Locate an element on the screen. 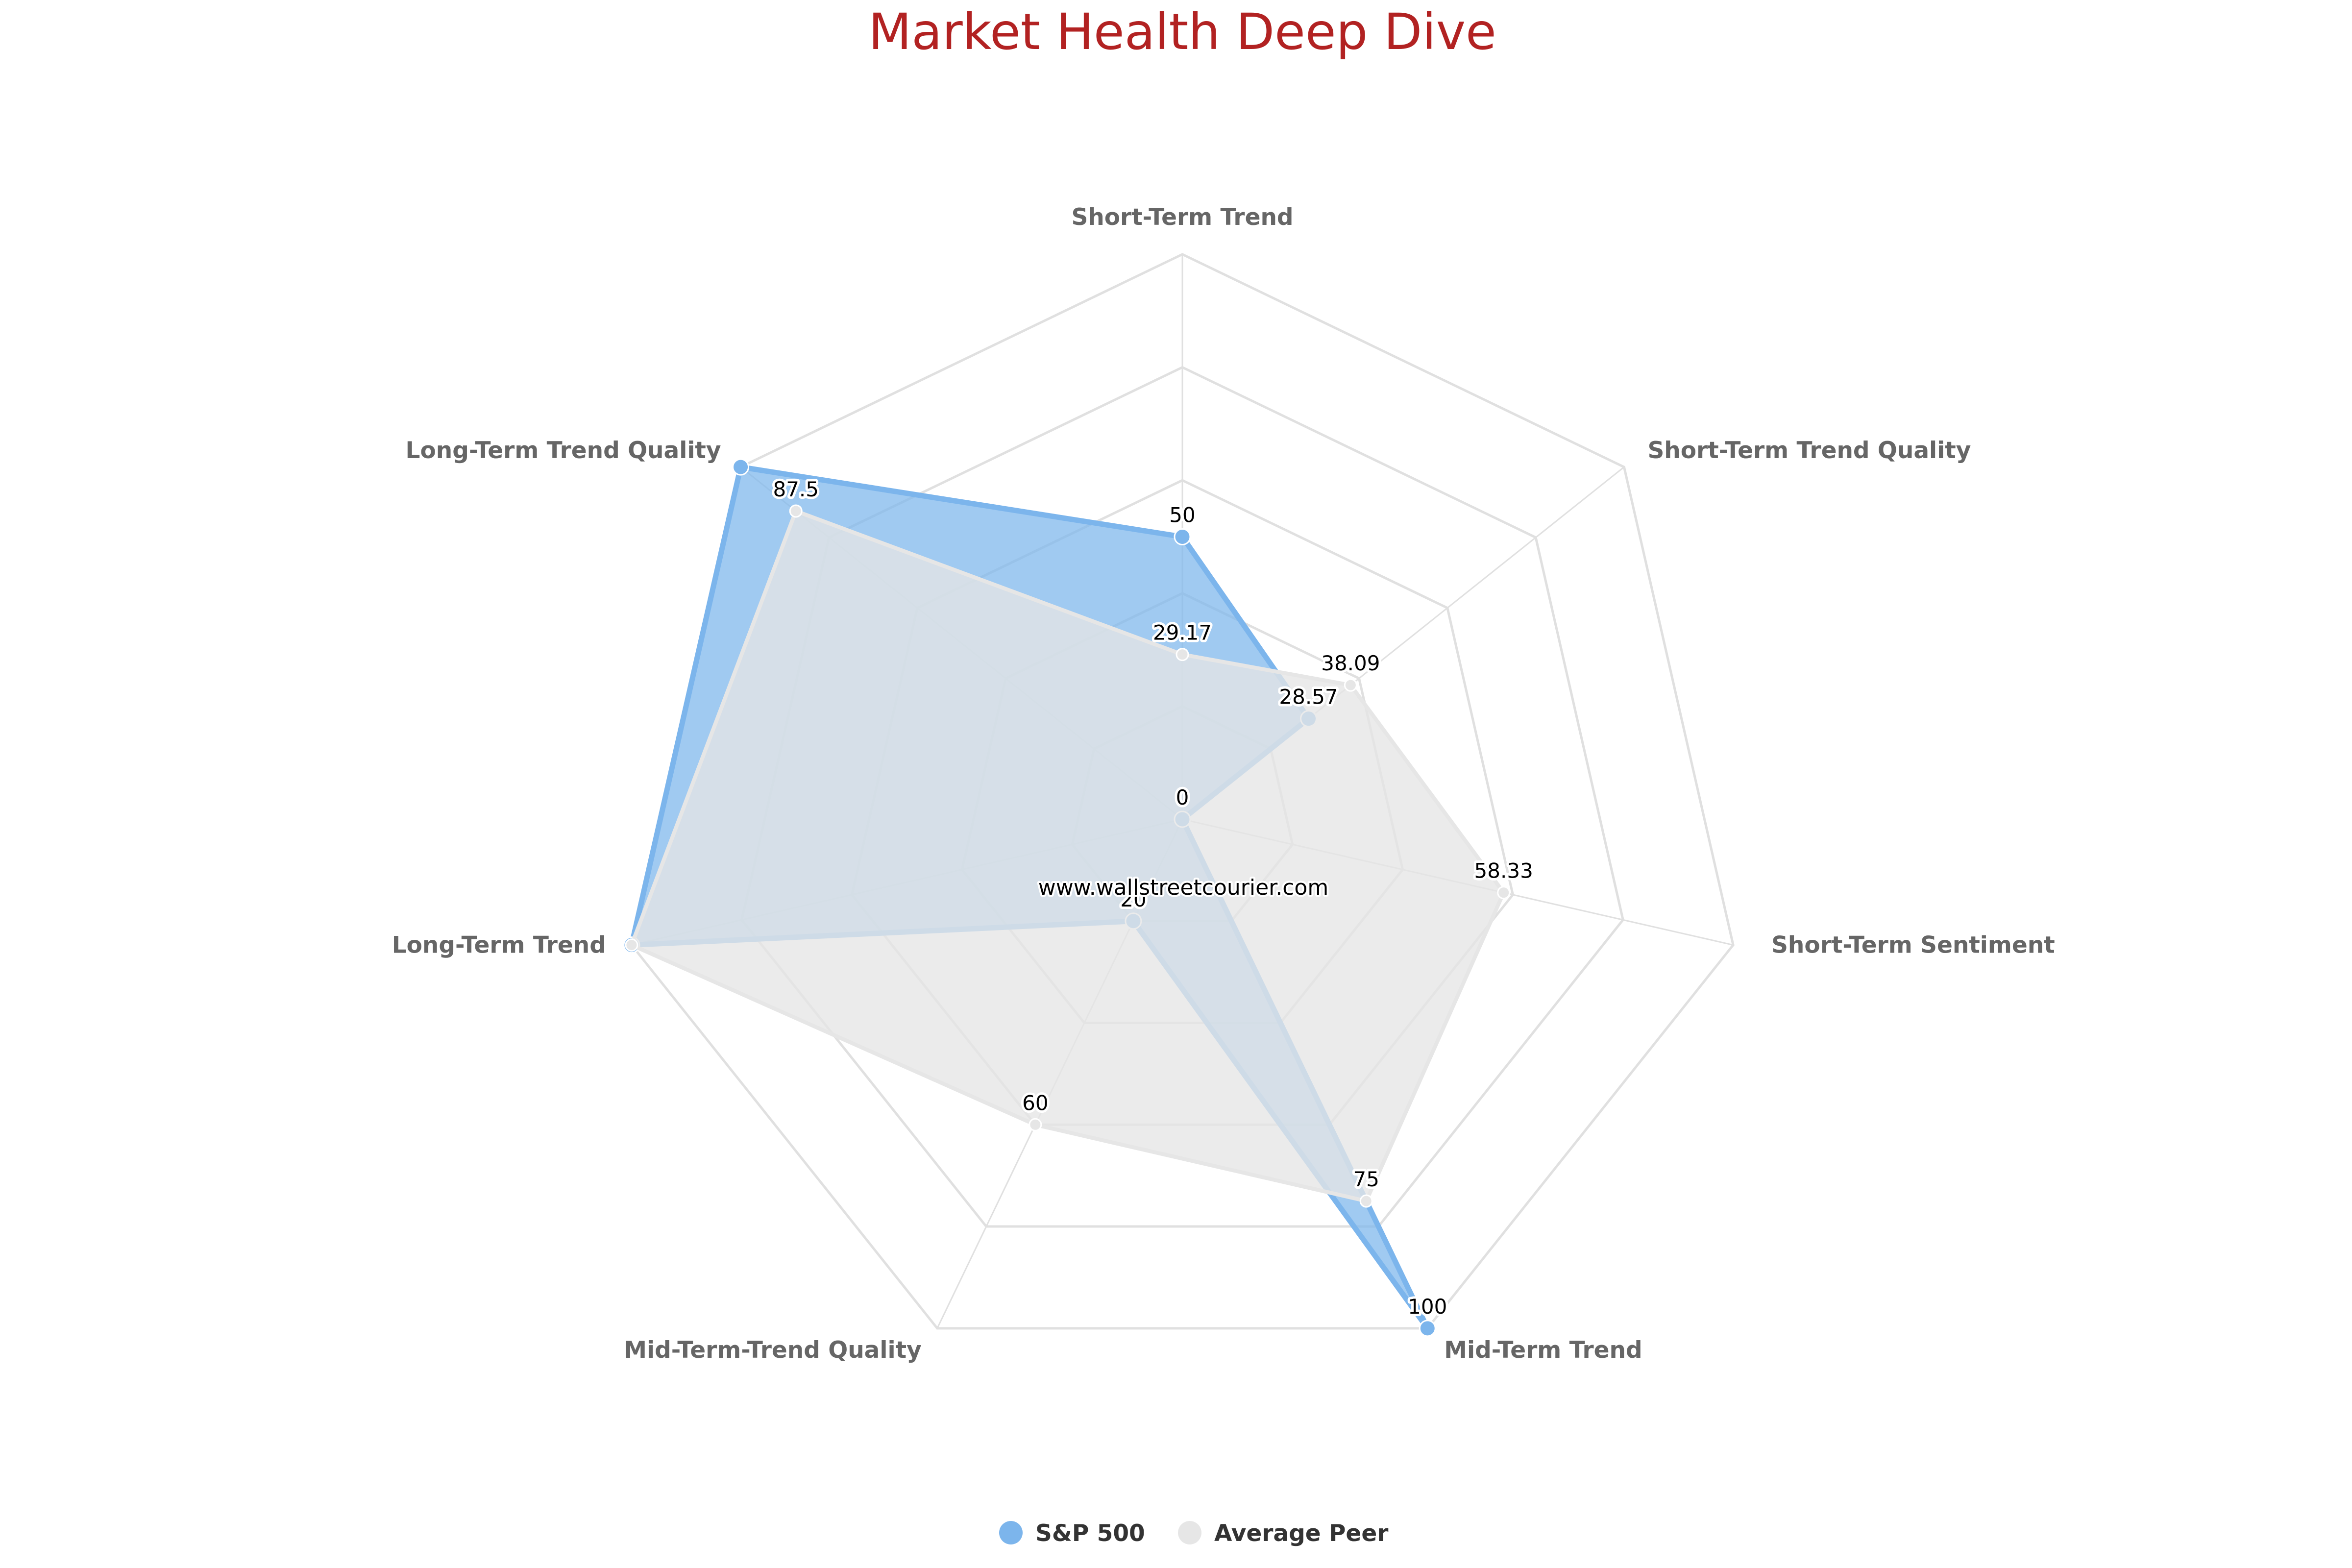  data-label: 20 is located at coordinates (1133, 899).